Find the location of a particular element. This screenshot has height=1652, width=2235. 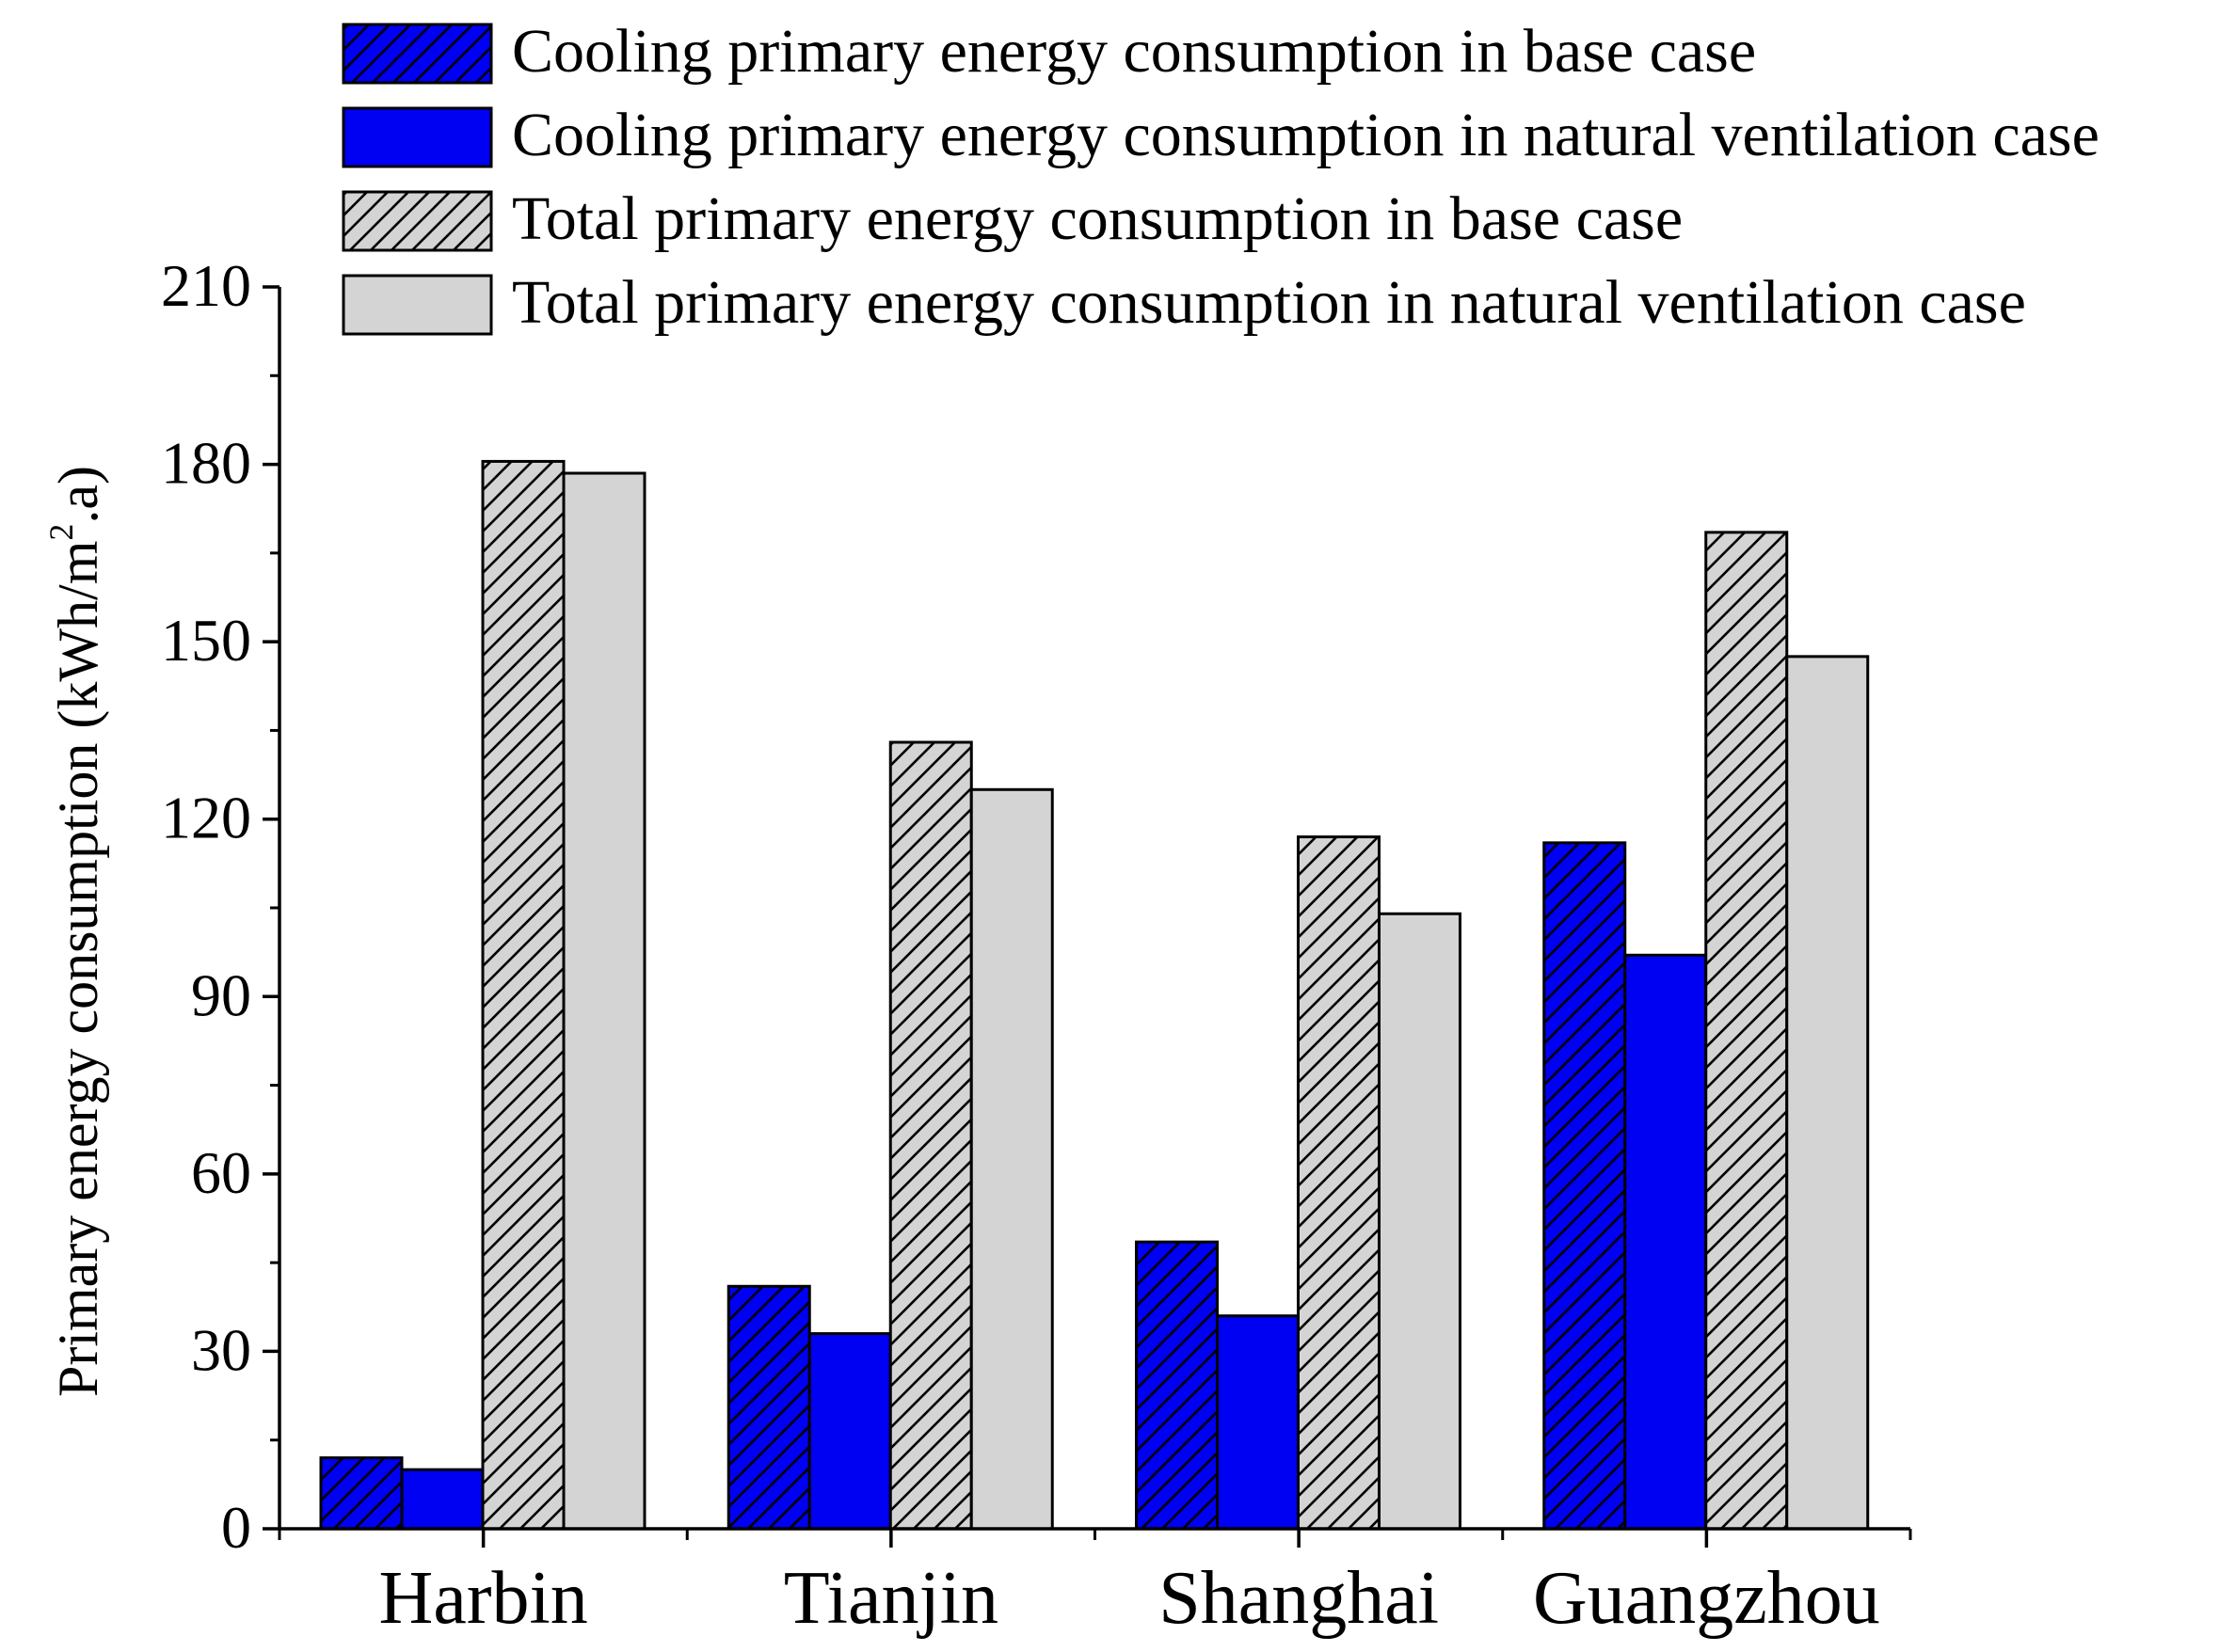

y-axis-title-suffix: .a) is located at coordinates (78, 495).